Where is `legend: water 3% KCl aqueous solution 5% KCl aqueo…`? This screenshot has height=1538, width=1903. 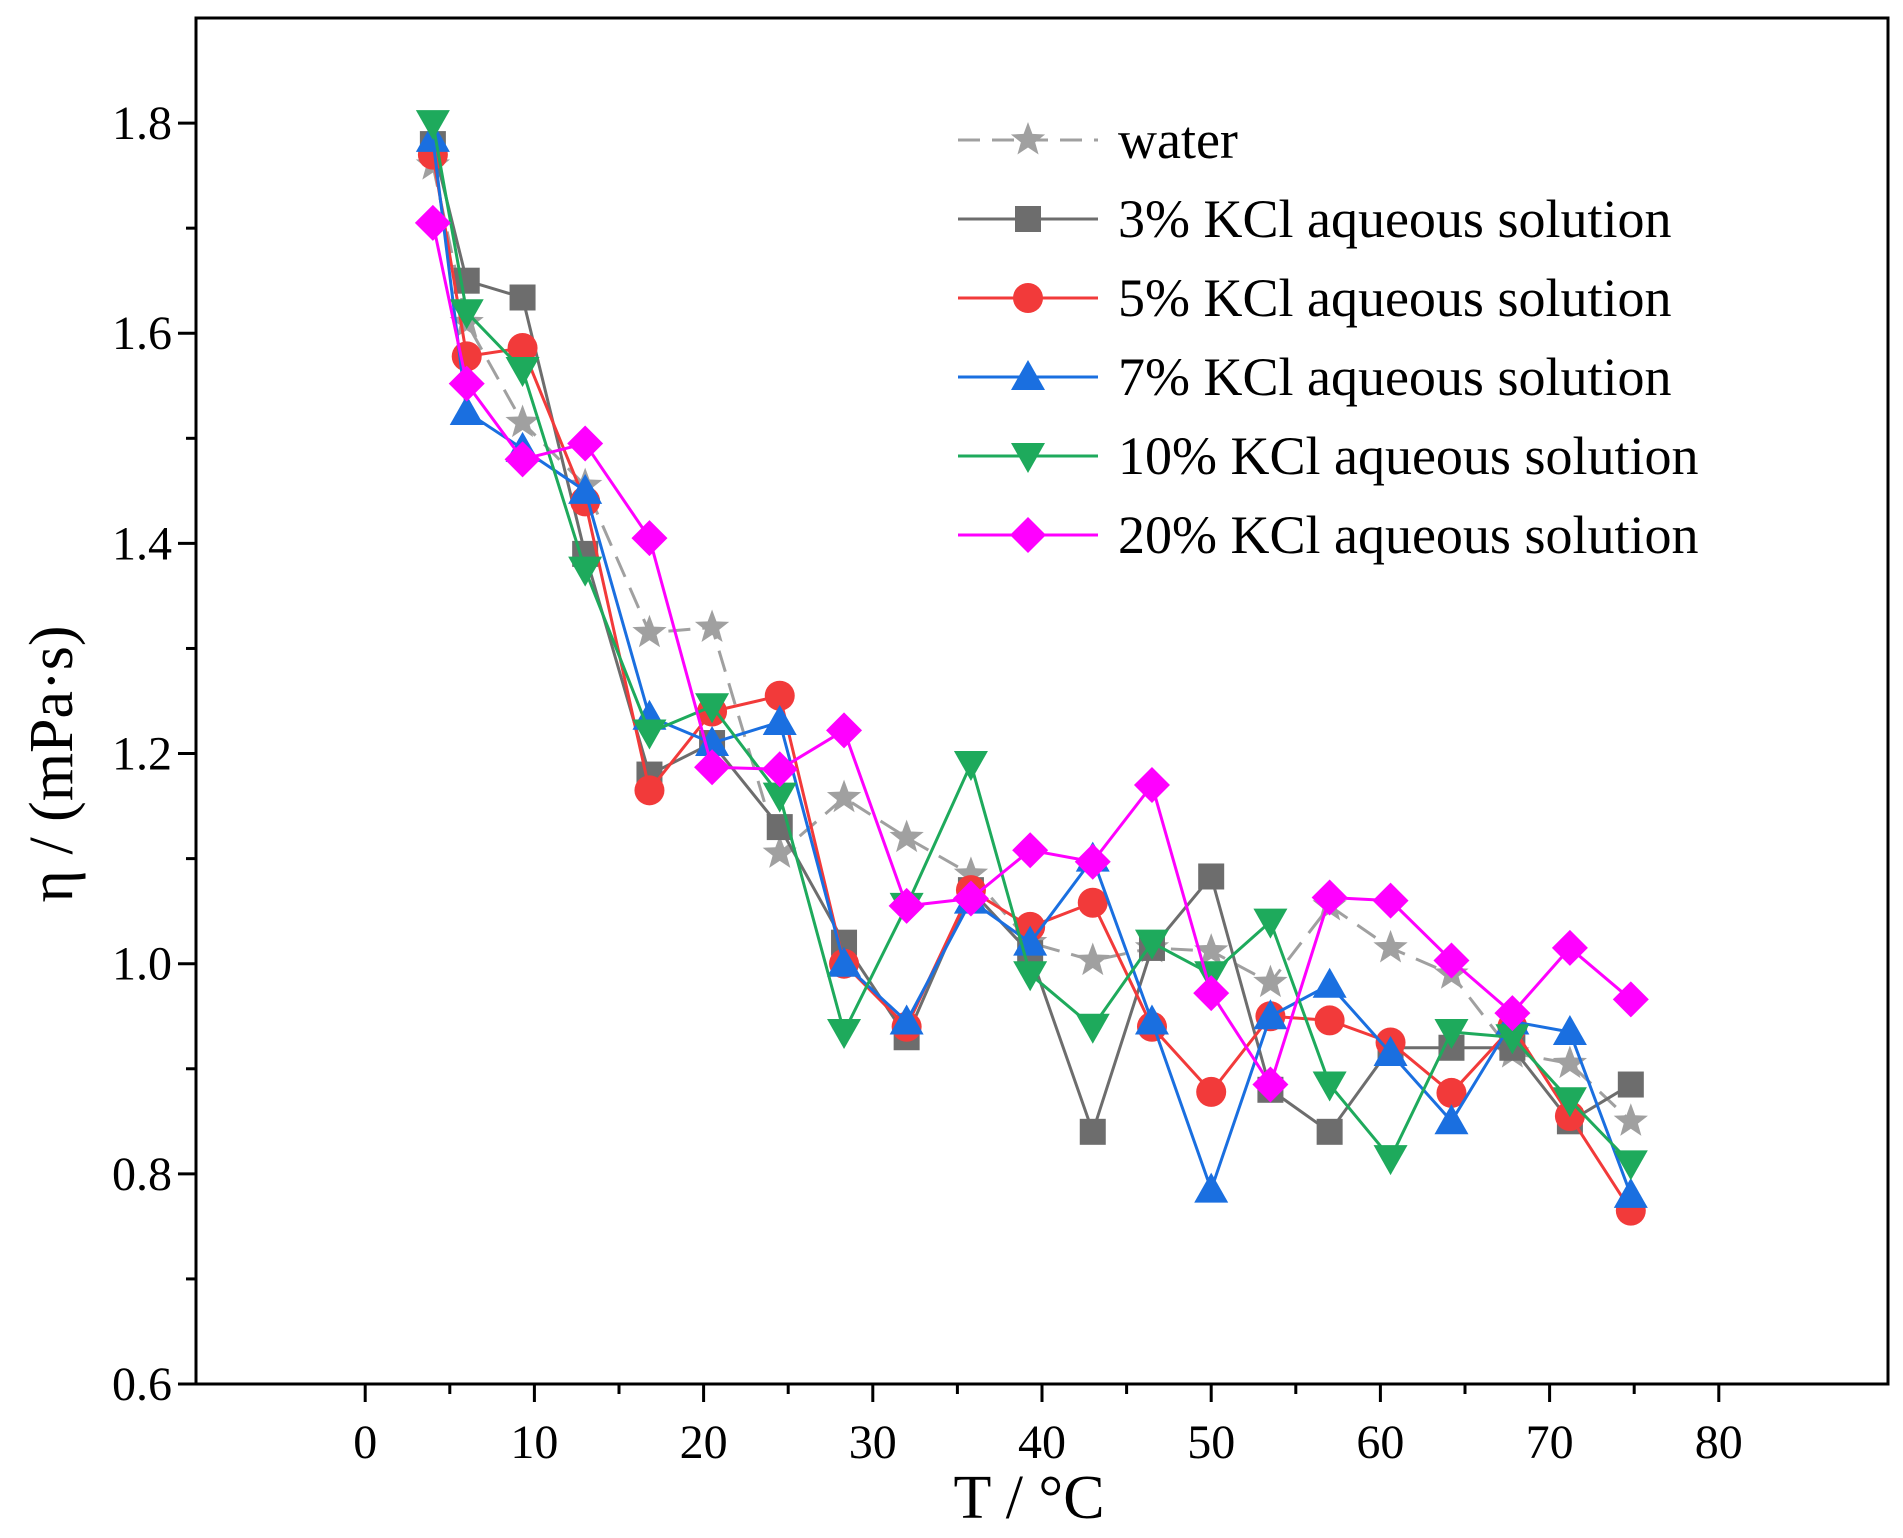
legend: water 3% KCl aqueous solution 5% KCl aqueo… is located at coordinates (1328, 337).